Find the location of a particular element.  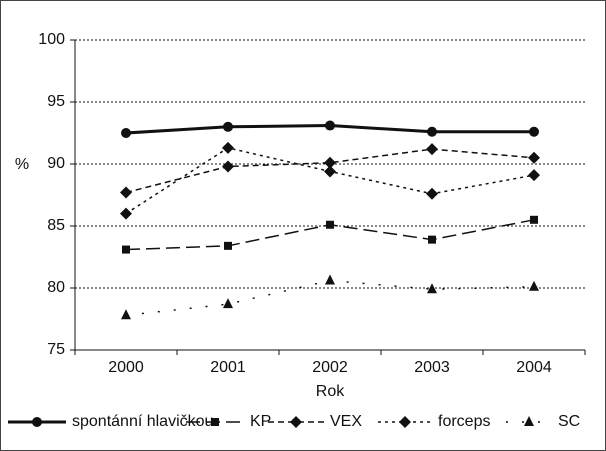

y-tick-label: 85 is located at coordinates (56, 225).